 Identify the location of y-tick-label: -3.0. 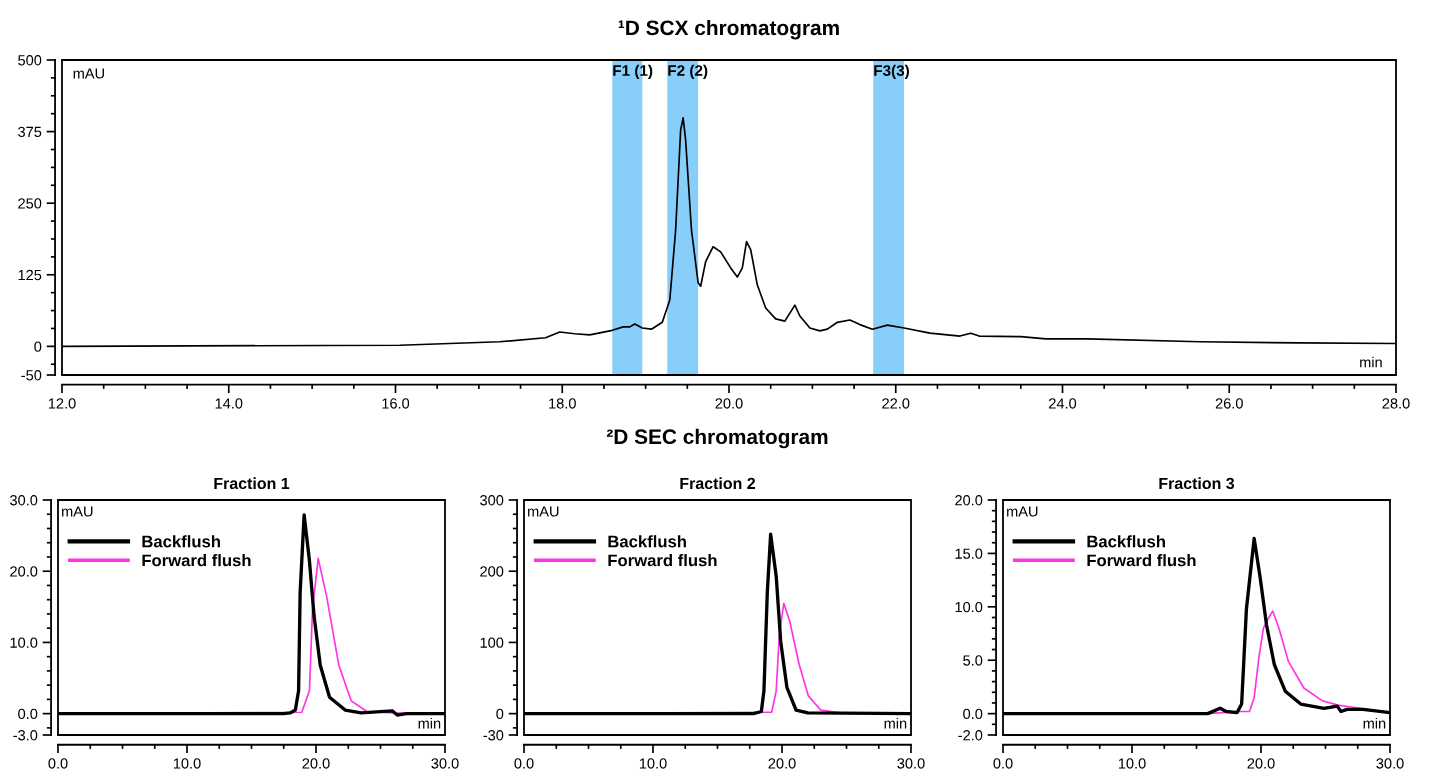
(25, 735).